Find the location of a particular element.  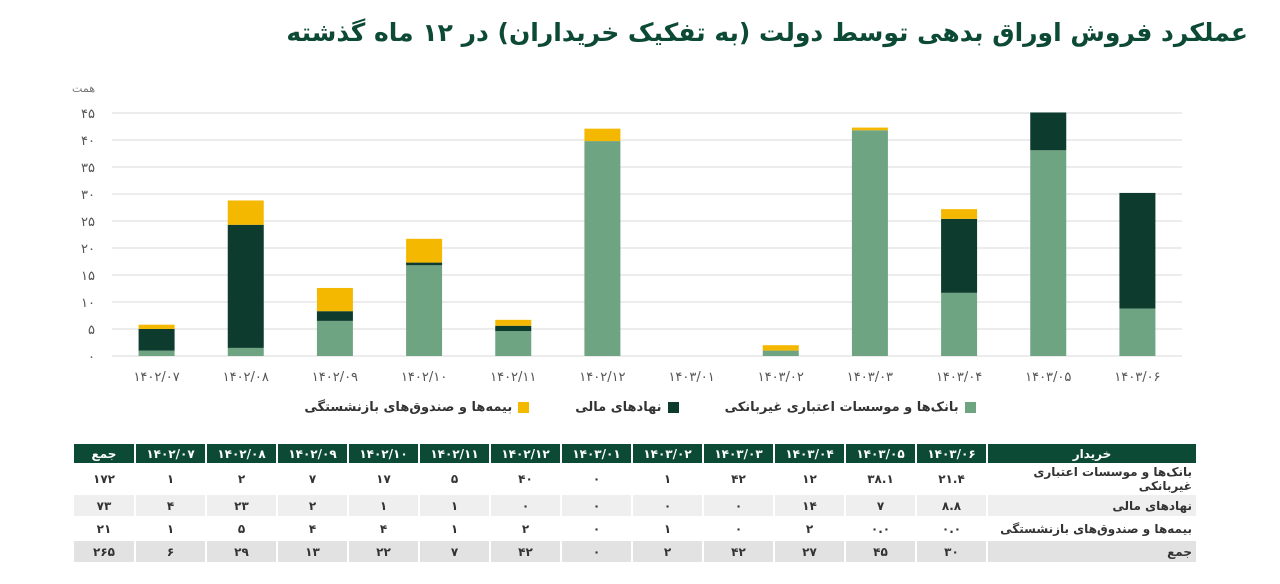

table-column-header: ۱۴۰۳/۰۶ is located at coordinates (951, 453).